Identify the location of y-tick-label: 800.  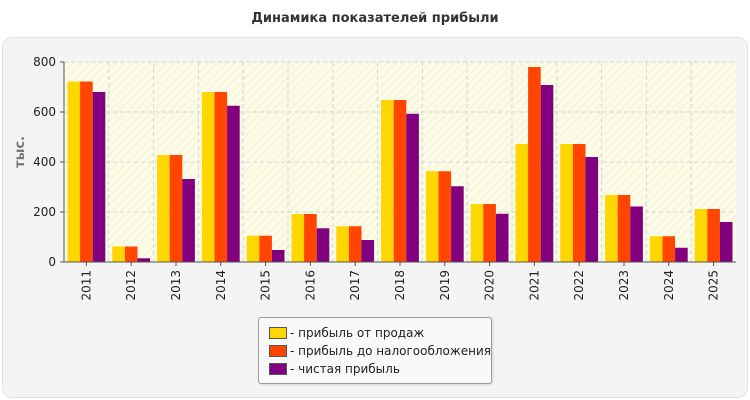
(44, 62).